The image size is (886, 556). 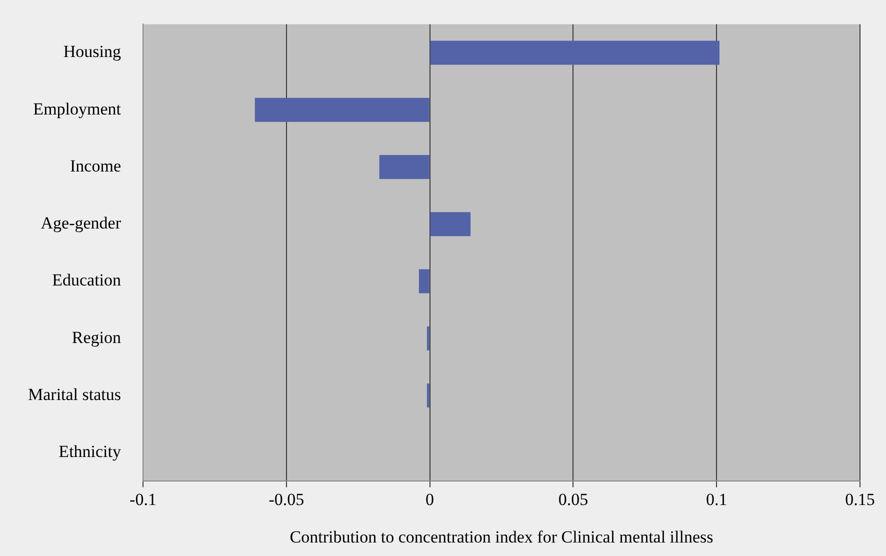 I want to click on y-tick-label: Education, so click(x=87, y=280).